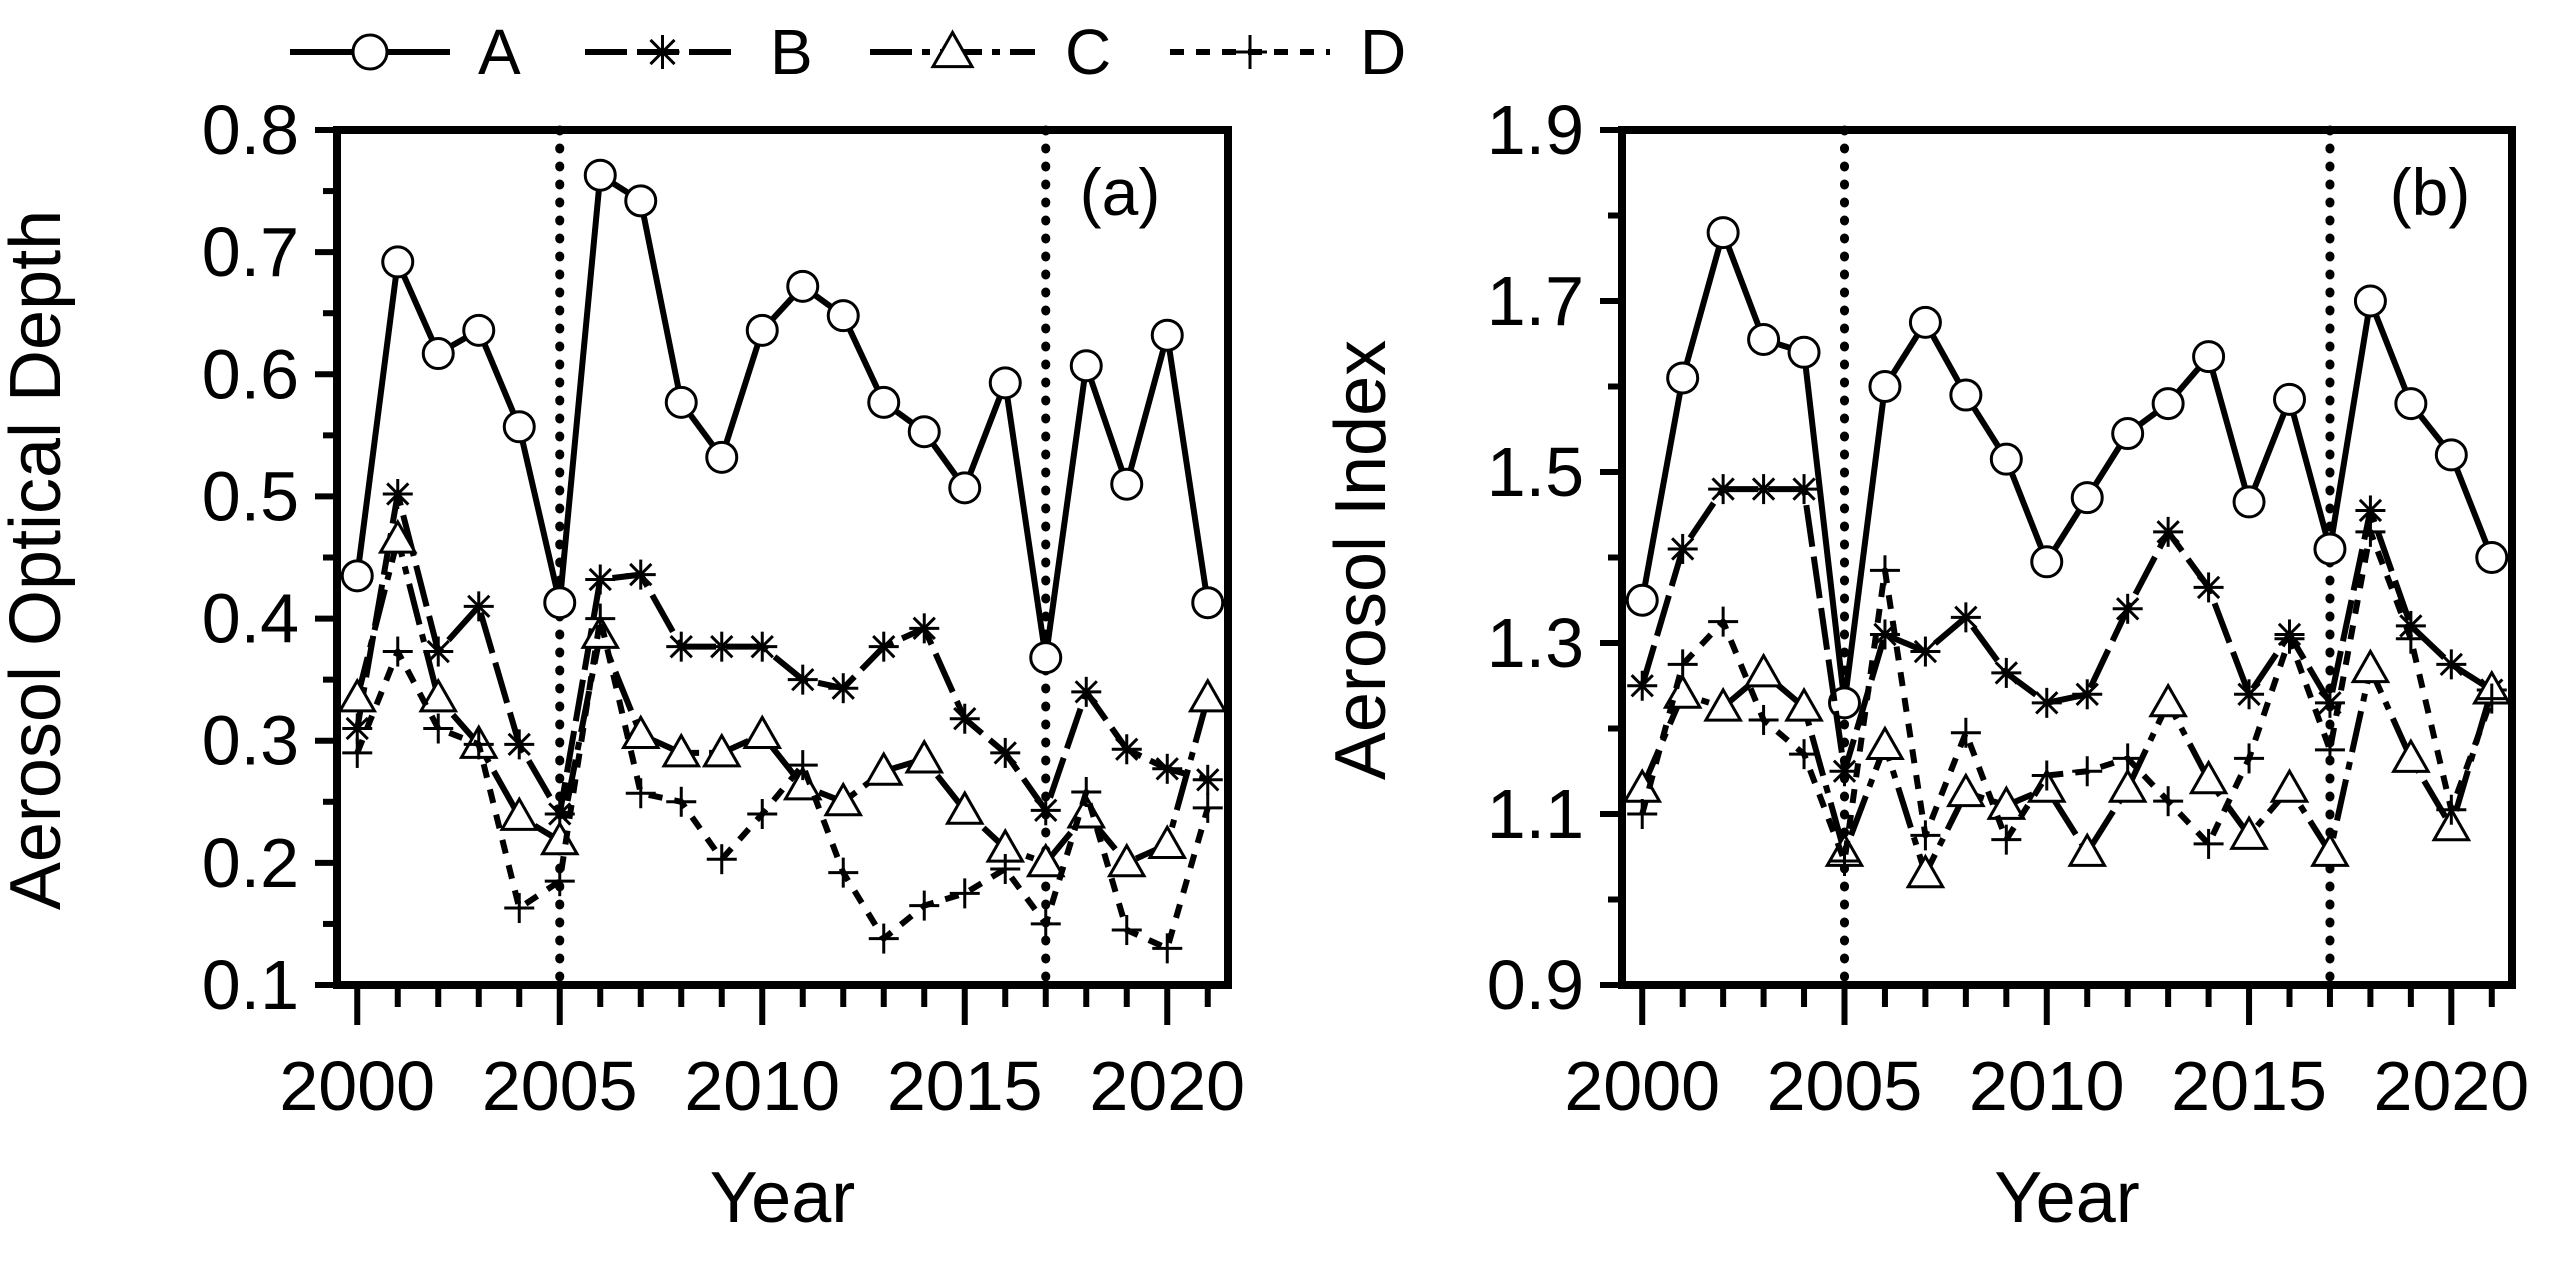 This screenshot has height=1268, width=2564. I want to click on data-point-d-2007, so click(1925, 835).